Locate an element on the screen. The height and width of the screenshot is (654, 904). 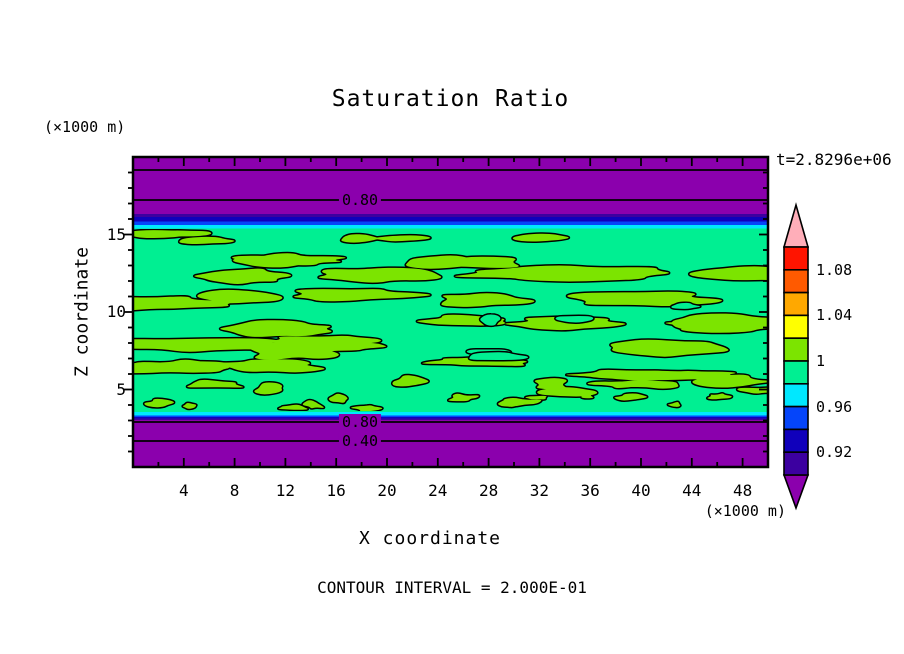
x-tick-label: 44 is located at coordinates (692, 490).